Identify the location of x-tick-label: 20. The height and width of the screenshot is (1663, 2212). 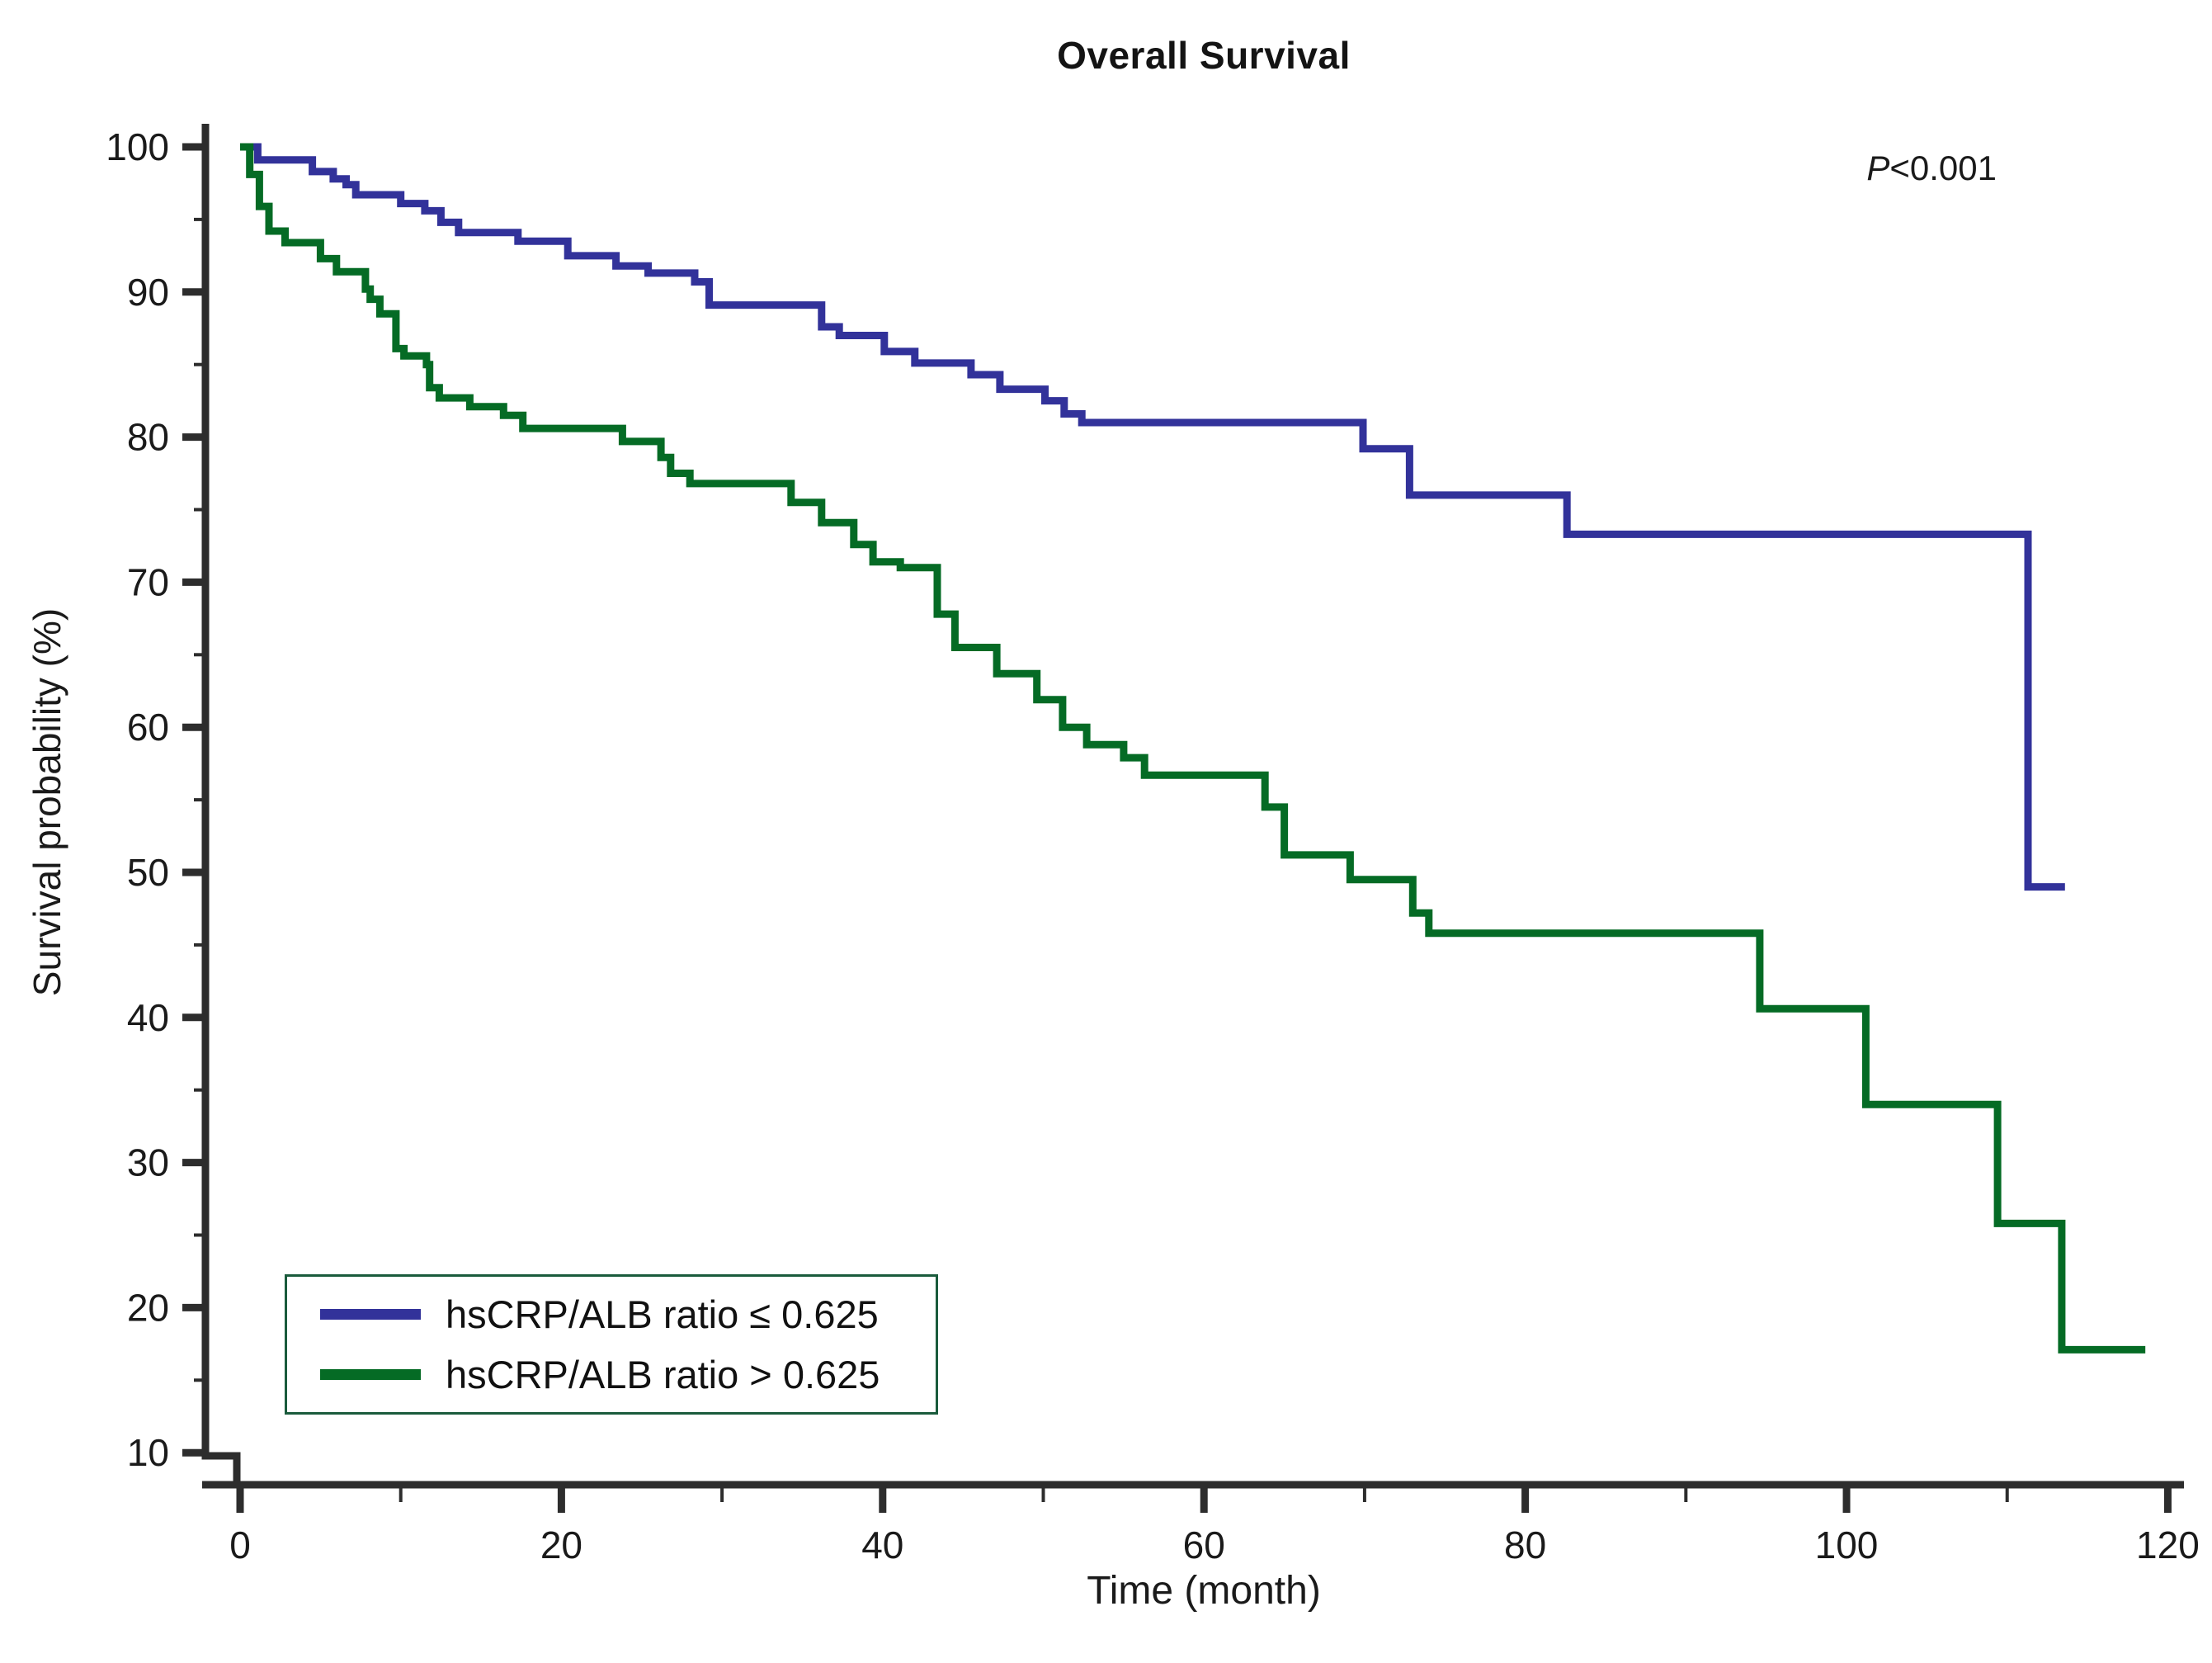
(561, 1545).